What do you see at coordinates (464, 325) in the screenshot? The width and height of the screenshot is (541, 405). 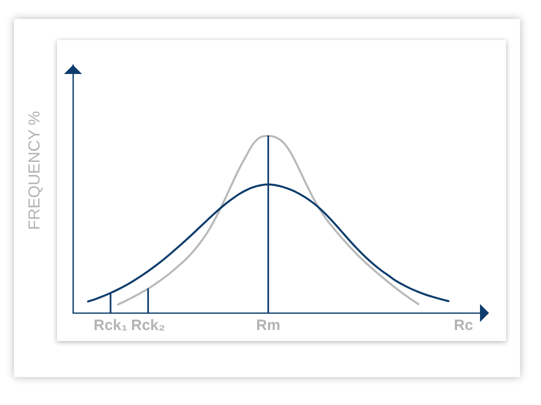 I see `x-tick-label: Rc` at bounding box center [464, 325].